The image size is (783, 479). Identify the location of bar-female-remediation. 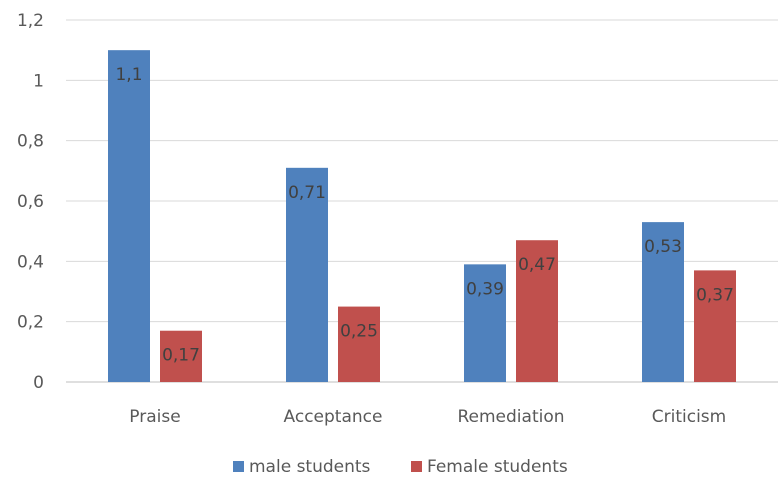
(537, 311).